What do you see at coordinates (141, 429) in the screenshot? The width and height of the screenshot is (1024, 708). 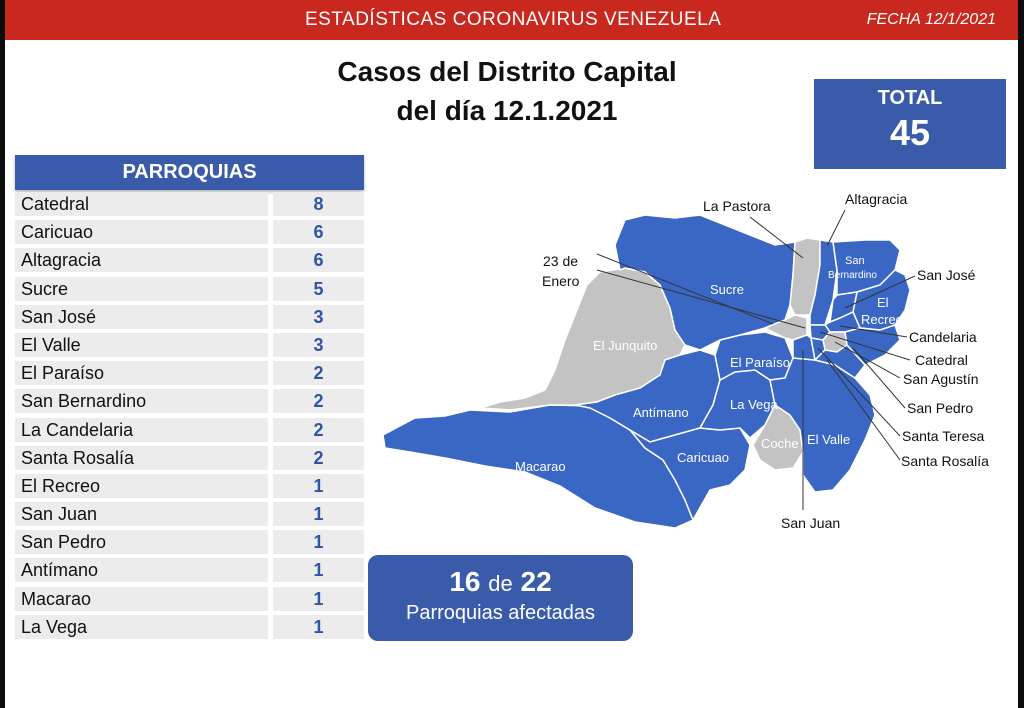 I see `row-name: La Candelaria` at bounding box center [141, 429].